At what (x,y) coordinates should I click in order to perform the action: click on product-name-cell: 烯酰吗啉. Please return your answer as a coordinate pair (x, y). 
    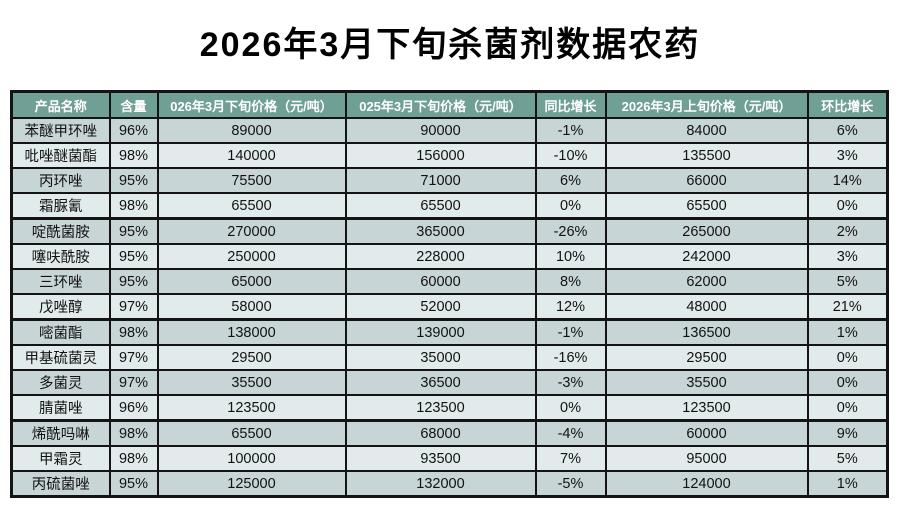
    Looking at the image, I should click on (60, 433).